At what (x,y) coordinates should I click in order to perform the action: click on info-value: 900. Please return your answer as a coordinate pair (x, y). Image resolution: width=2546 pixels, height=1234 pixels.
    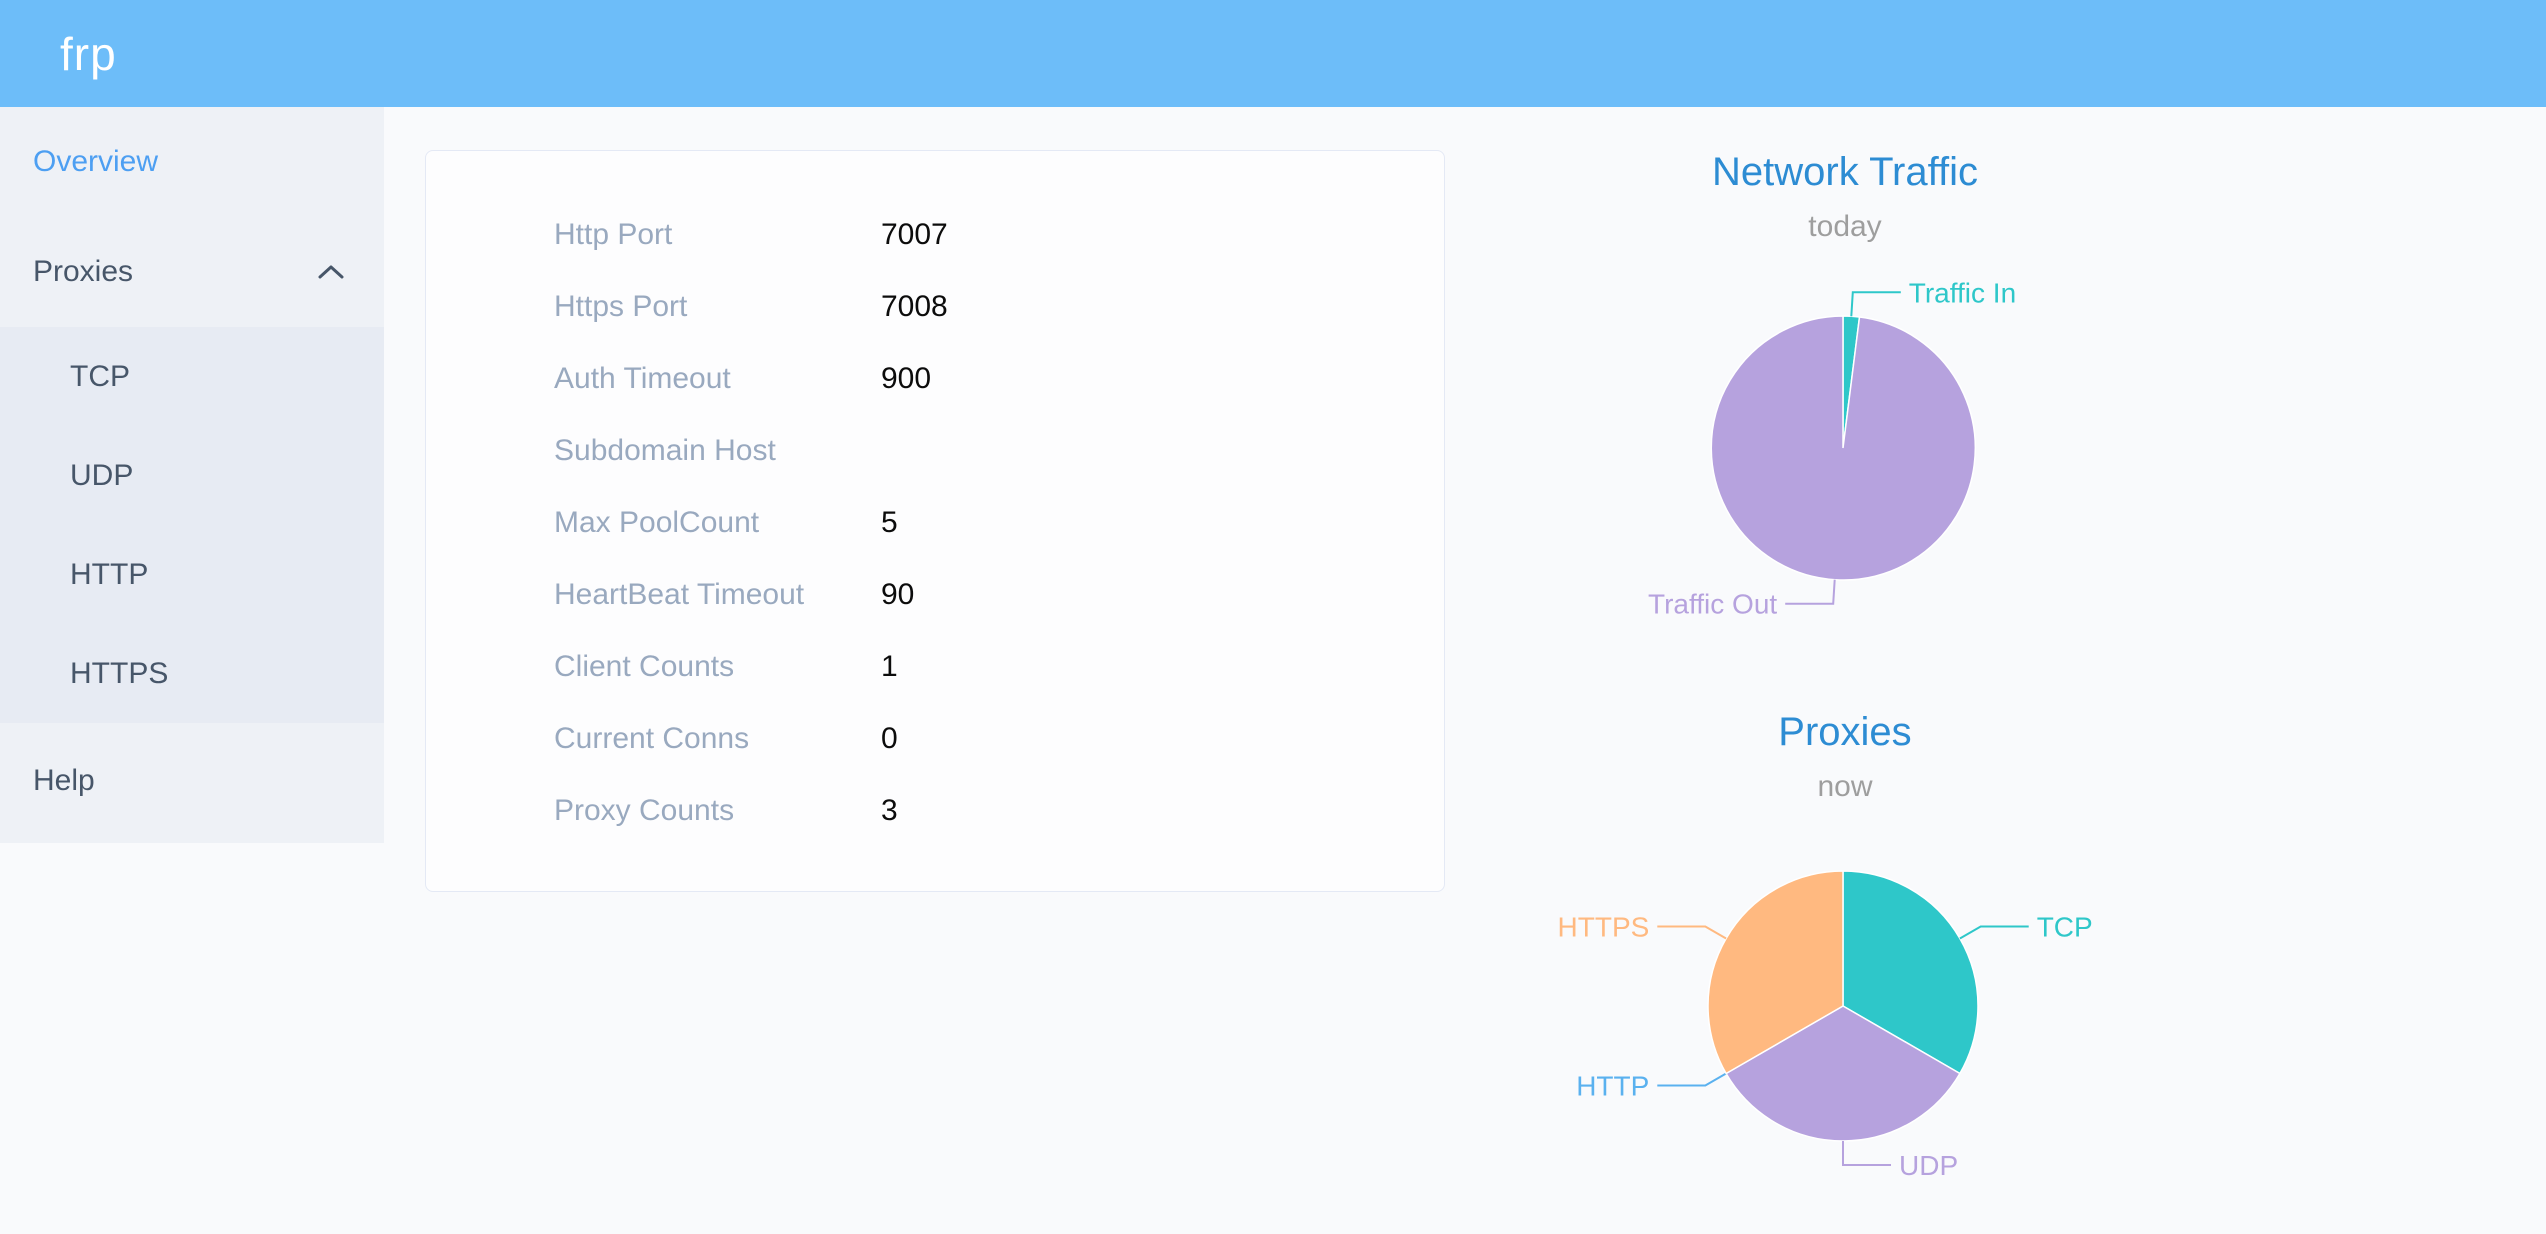
    Looking at the image, I should click on (906, 378).